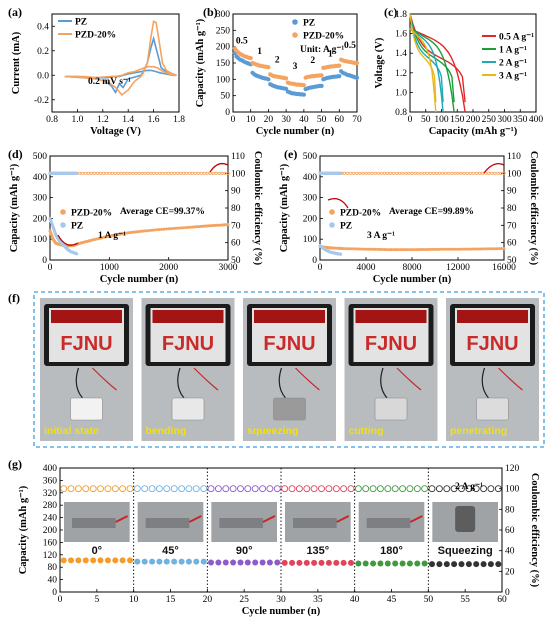 Image resolution: width=550 pixels, height=627 pixels. What do you see at coordinates (43, 52) in the screenshot?
I see `y-tick-label: 0.2` at bounding box center [43, 52].